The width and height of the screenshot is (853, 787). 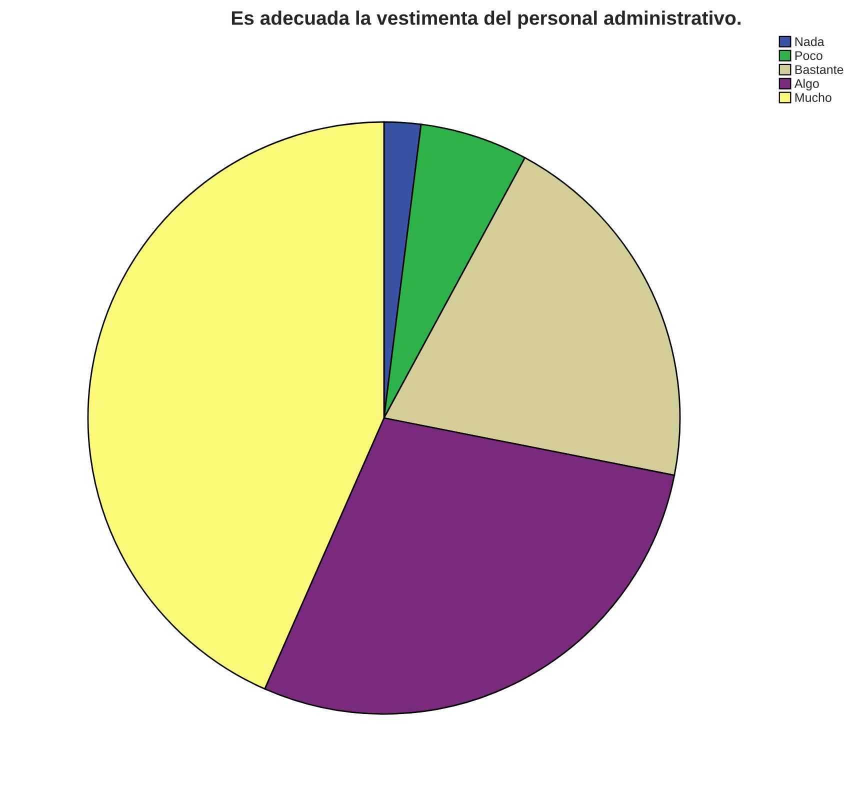 I want to click on legend-label: Algo, so click(x=806, y=84).